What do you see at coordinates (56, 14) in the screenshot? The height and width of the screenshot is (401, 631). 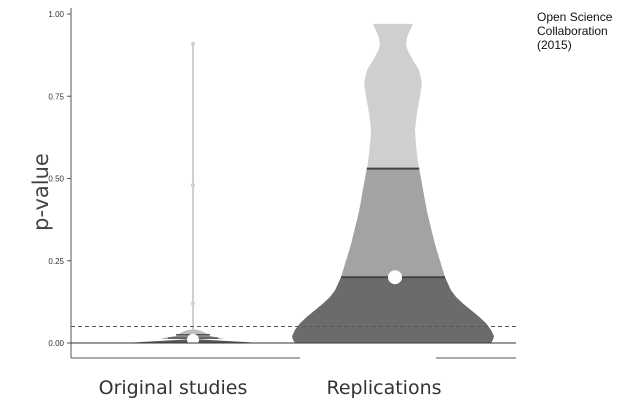 I see `y-tick-label: 1.00` at bounding box center [56, 14].